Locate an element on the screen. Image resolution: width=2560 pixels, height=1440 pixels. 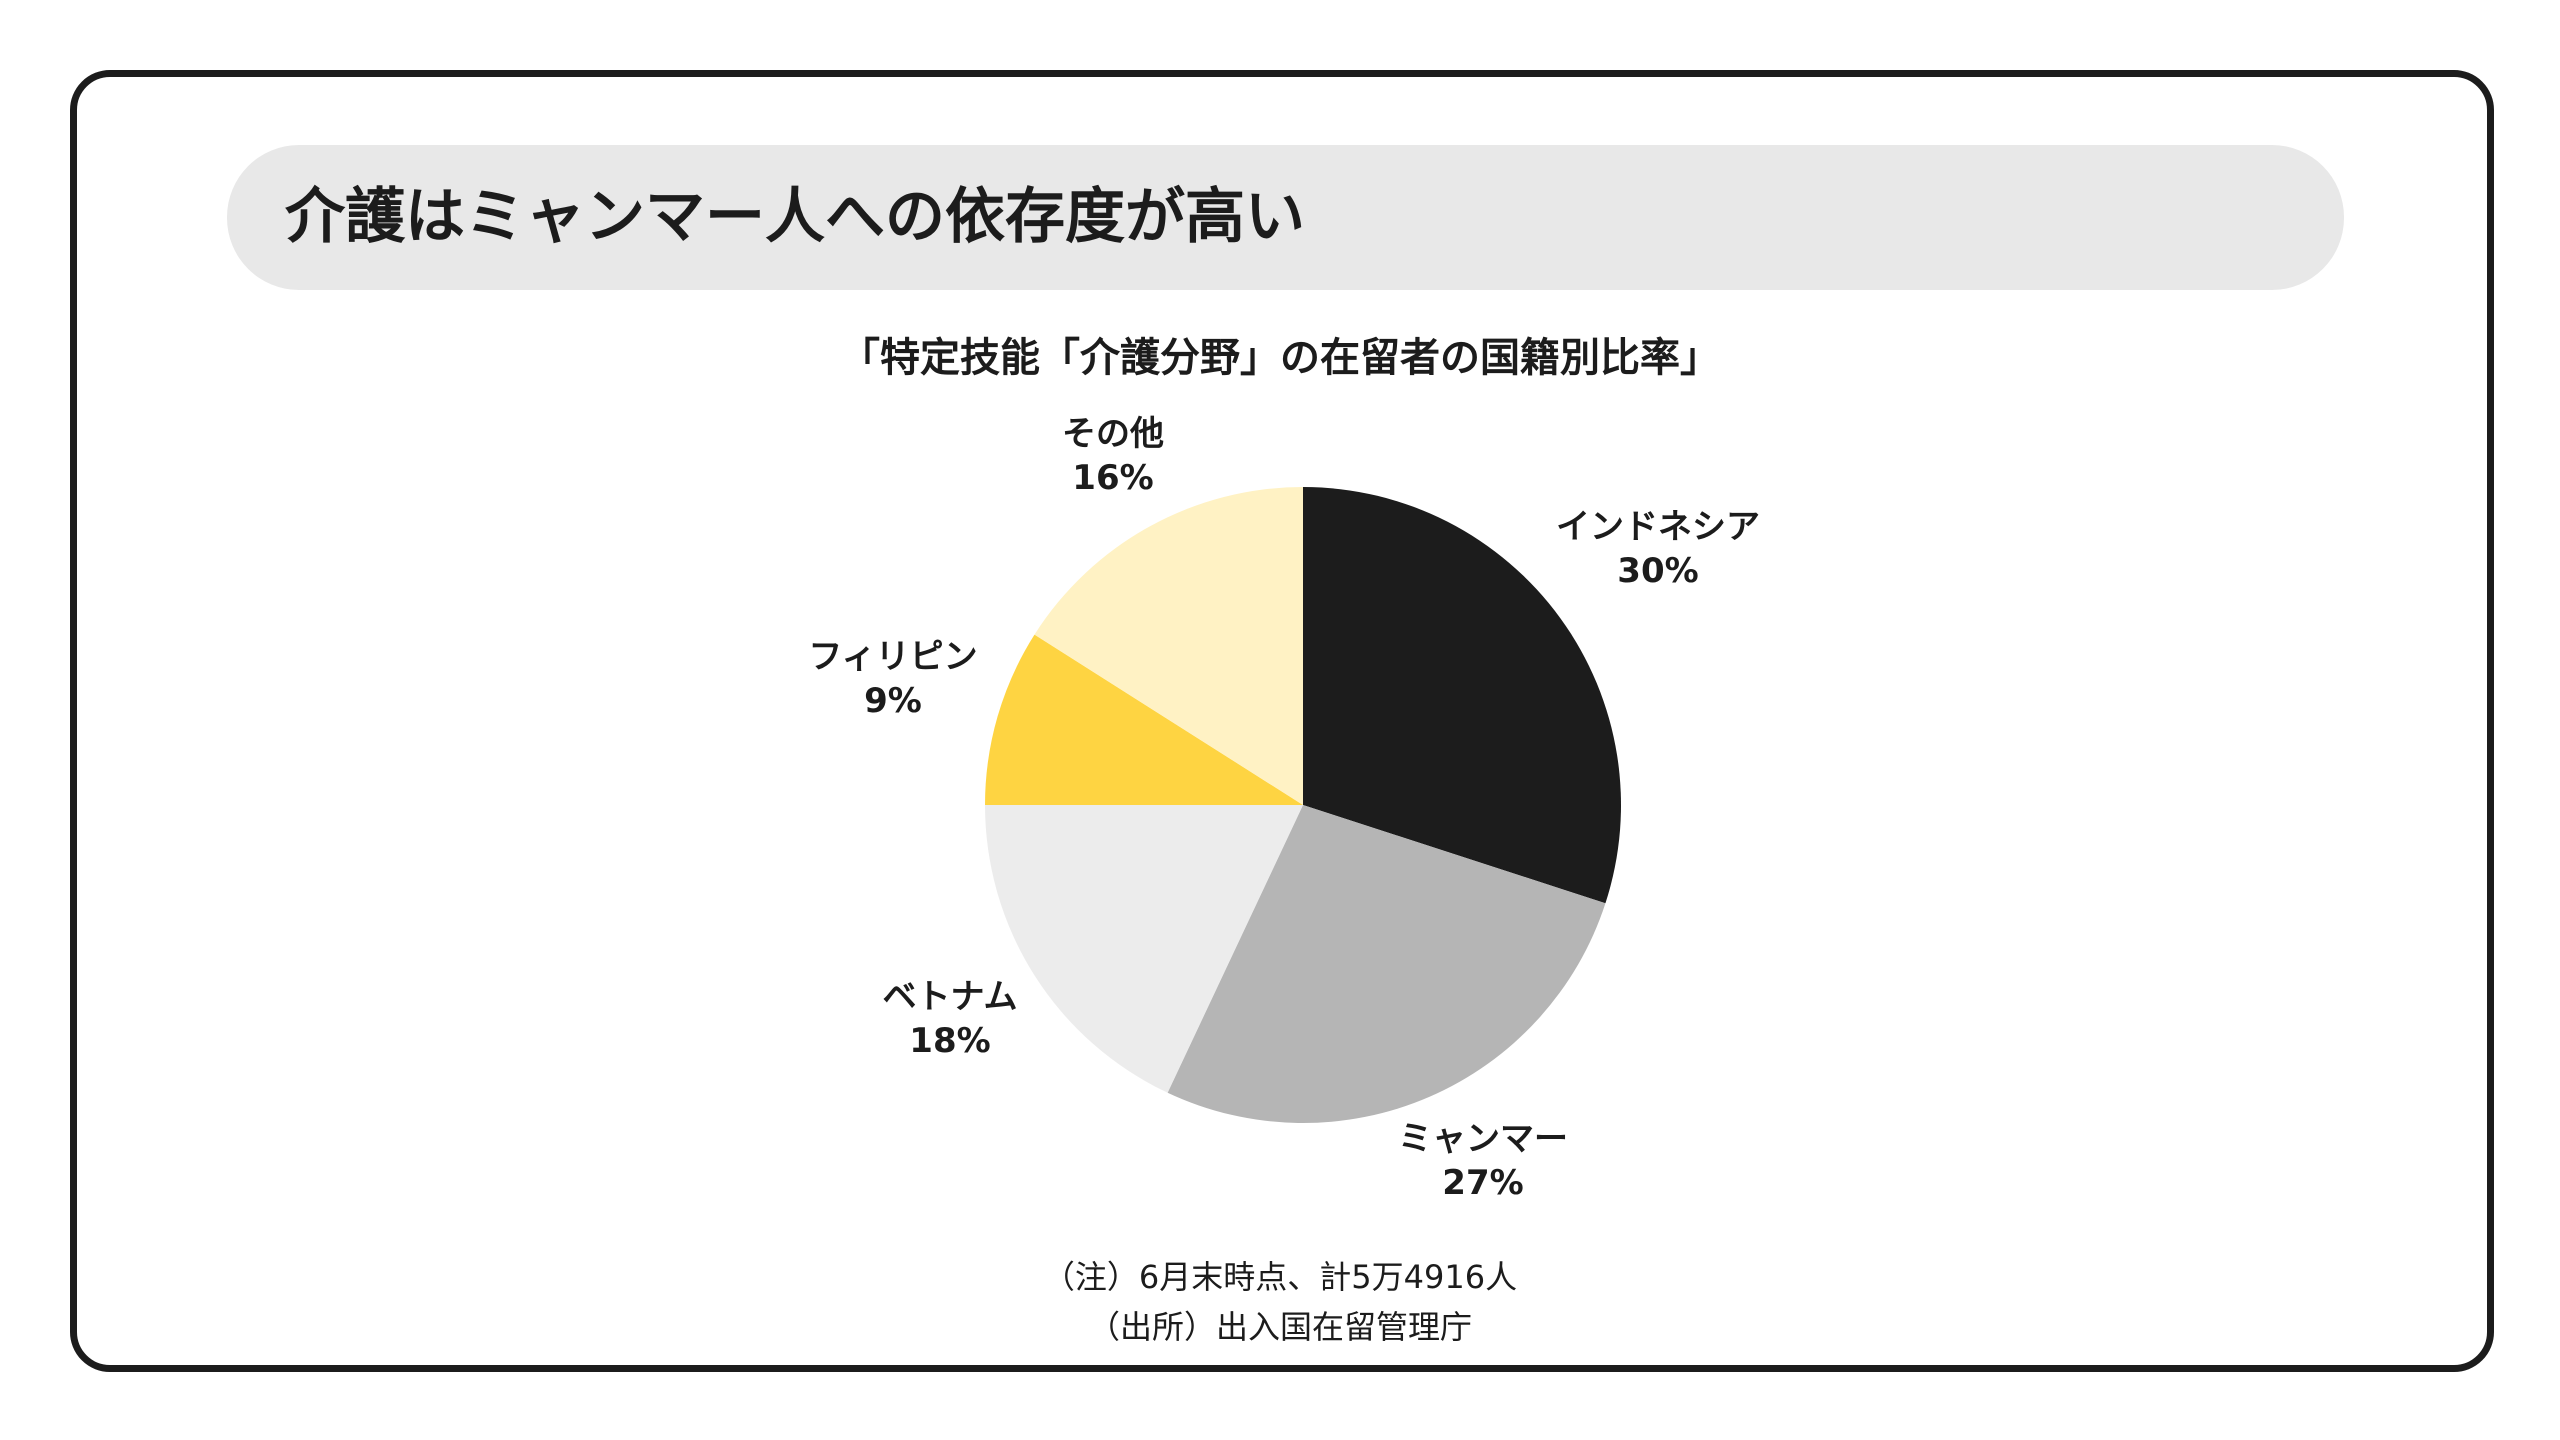
note-text: （注）6月末時点、計5万4916人 is located at coordinates (1280, 1277).